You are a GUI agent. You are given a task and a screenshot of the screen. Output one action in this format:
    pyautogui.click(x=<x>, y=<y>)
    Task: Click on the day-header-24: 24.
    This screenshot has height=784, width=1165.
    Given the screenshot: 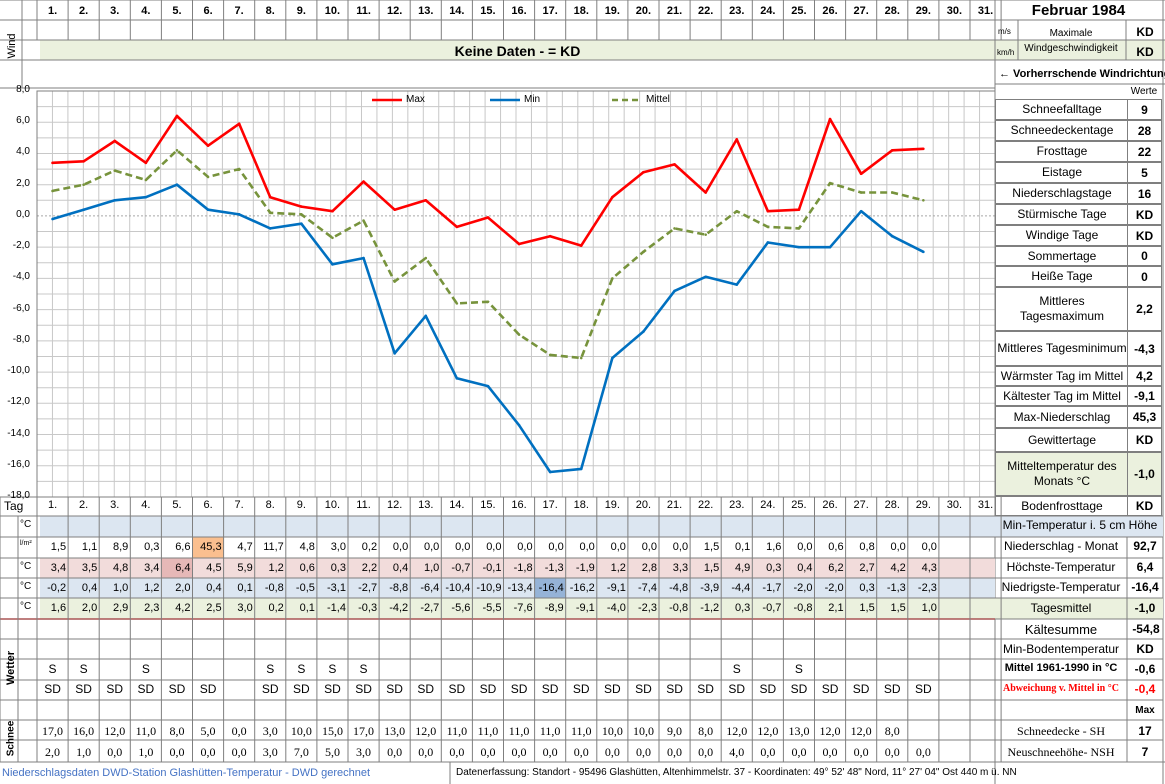 What is the action you would take?
    pyautogui.click(x=768, y=11)
    